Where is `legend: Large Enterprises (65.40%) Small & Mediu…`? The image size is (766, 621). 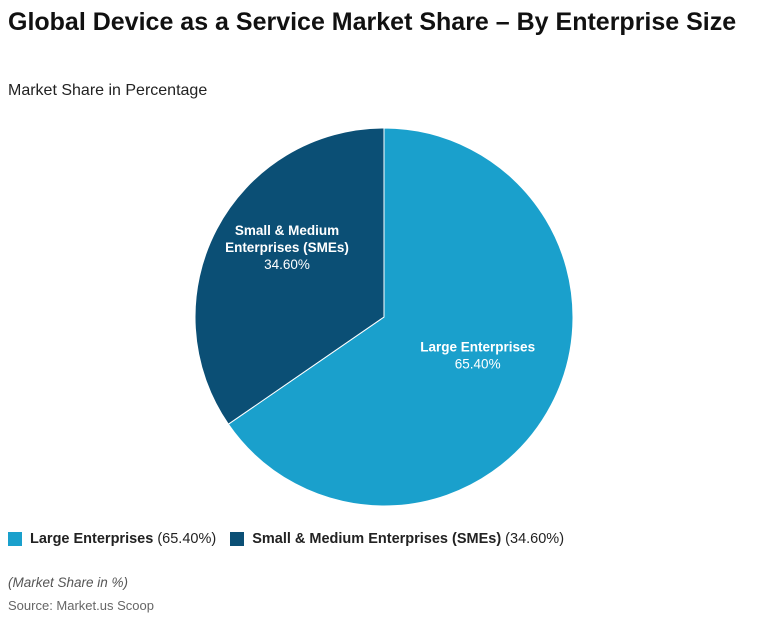
legend: Large Enterprises (65.40%) Small & Mediu… is located at coordinates (293, 539).